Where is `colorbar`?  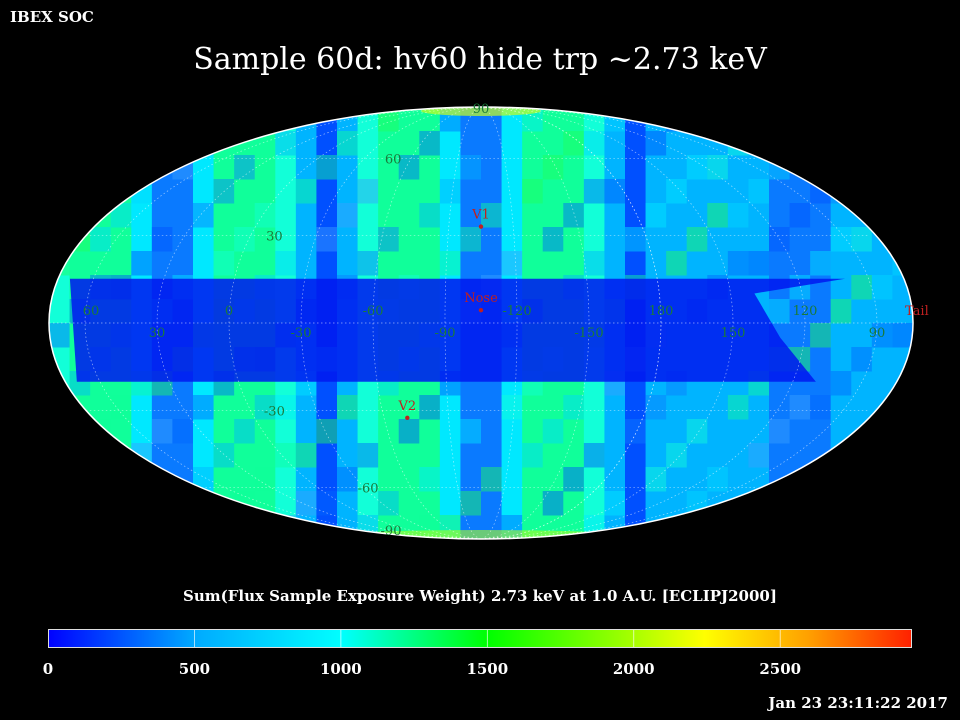
colorbar is located at coordinates (480, 638).